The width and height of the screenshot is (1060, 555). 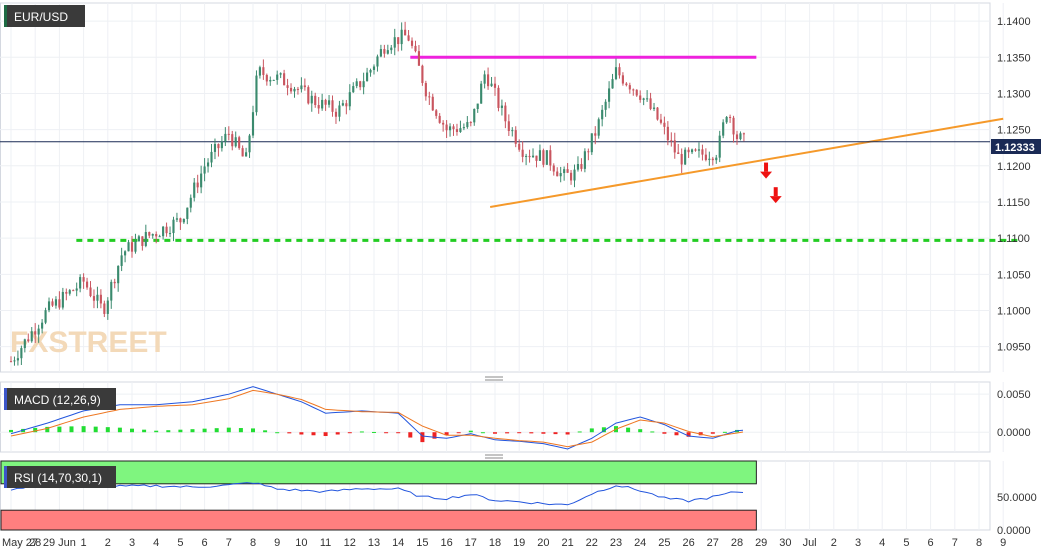 What do you see at coordinates (1014, 395) in the screenshot?
I see `macd-y-tick-label: 0.0050` at bounding box center [1014, 395].